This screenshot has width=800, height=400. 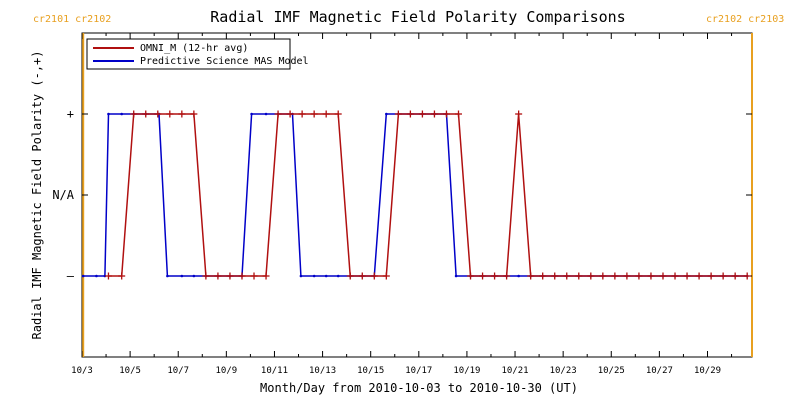 What do you see at coordinates (466, 371) in the screenshot?
I see `x-tick-label: 10/19` at bounding box center [466, 371].